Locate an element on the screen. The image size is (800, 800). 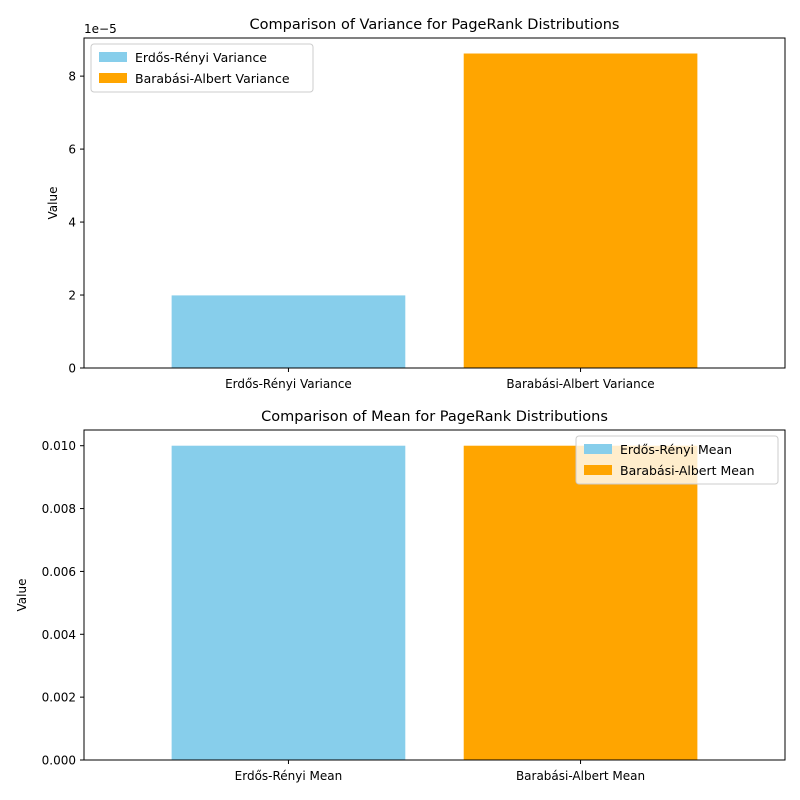
y-tick-label: 4 is located at coordinates (72, 223).